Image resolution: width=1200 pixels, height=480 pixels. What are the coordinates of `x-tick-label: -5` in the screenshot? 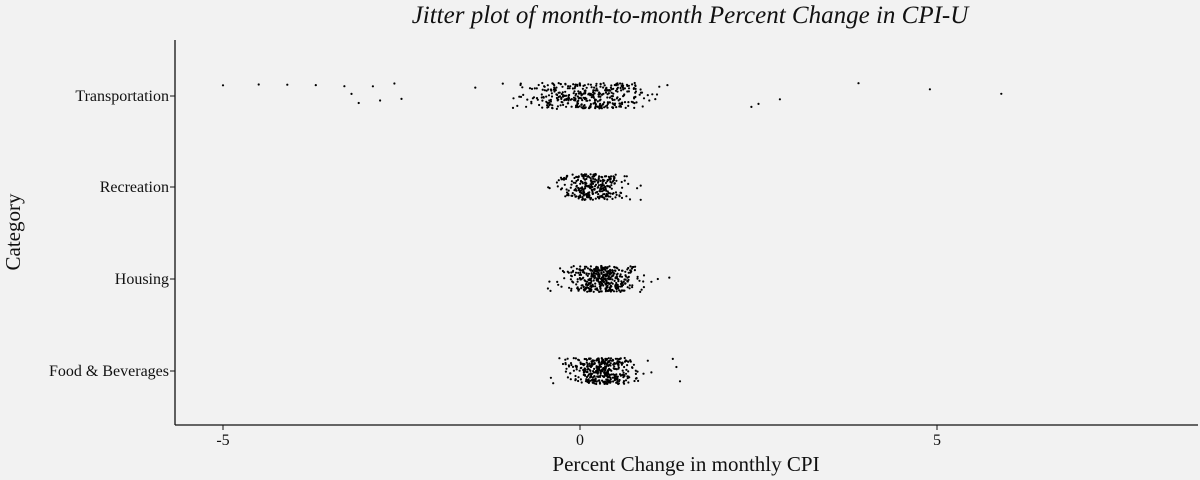 It's located at (222, 440).